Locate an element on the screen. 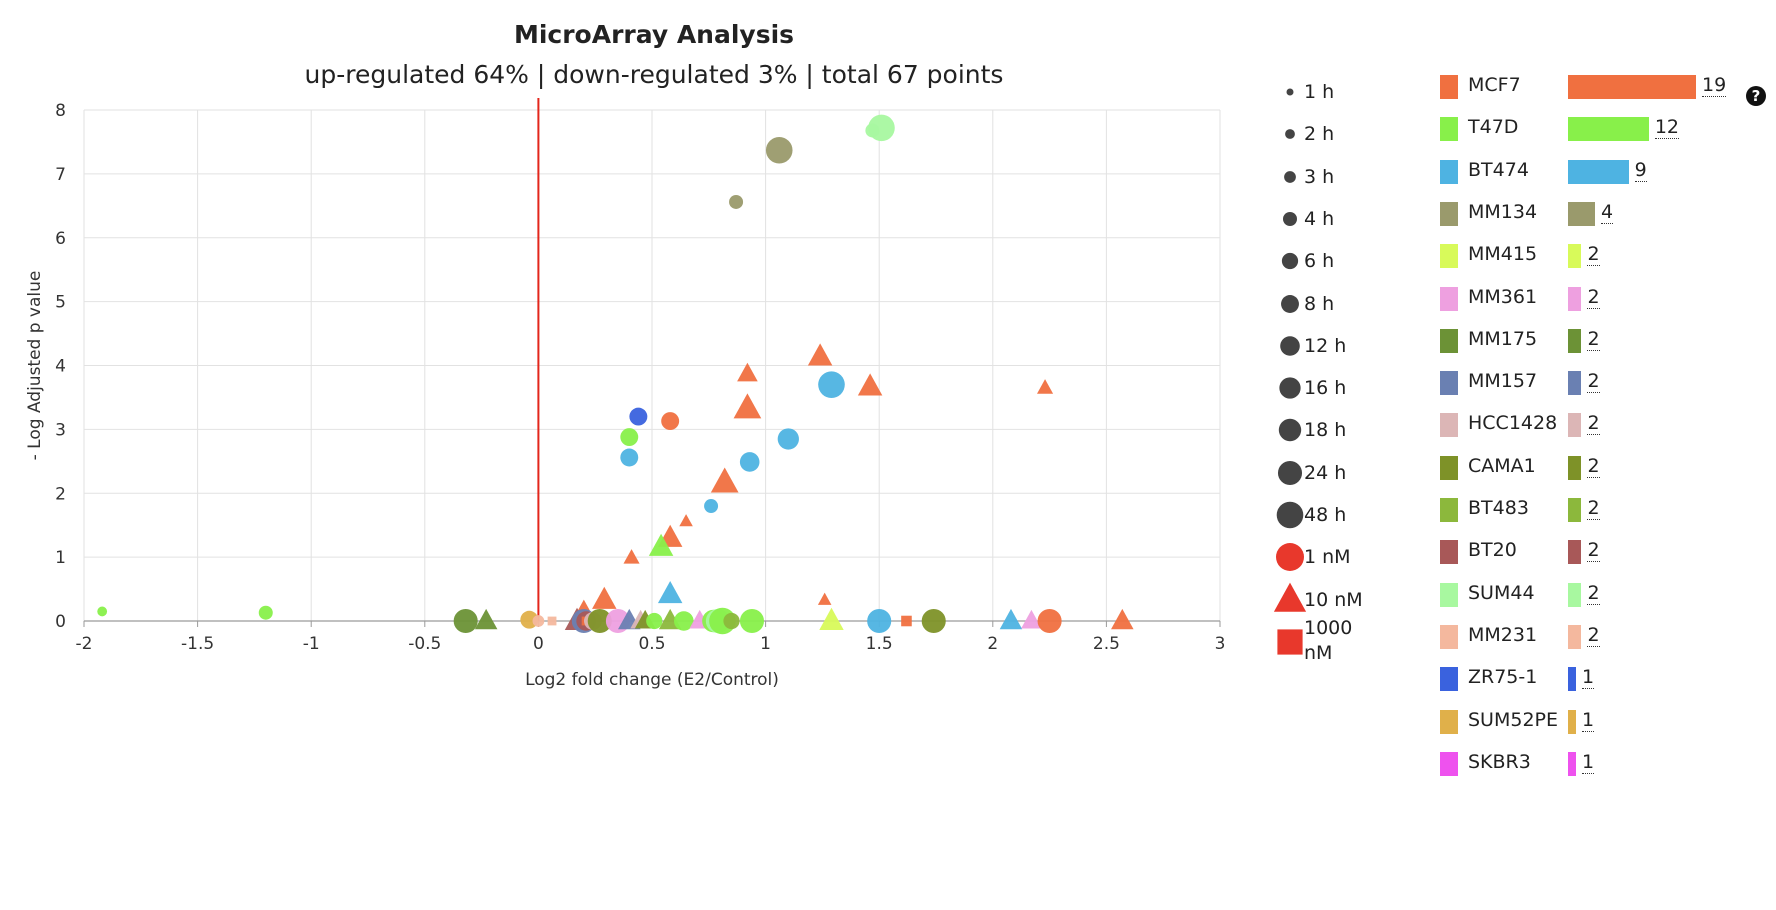  legend-item-cell-line: ZR75-1 1 is located at coordinates (1598, 678).